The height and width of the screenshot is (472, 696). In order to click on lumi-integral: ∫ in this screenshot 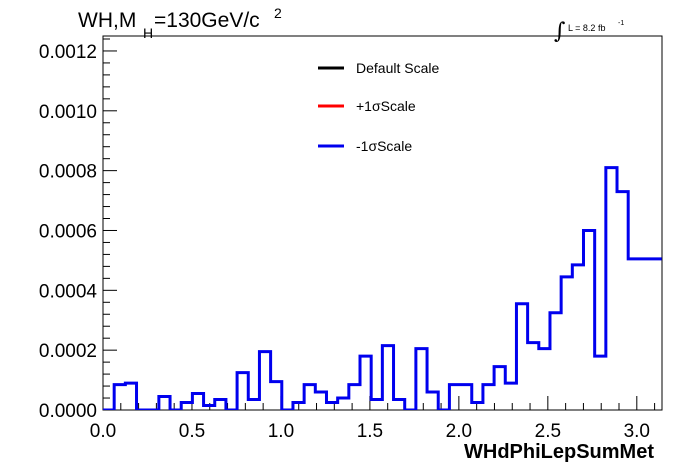, I will do `click(560, 31)`.